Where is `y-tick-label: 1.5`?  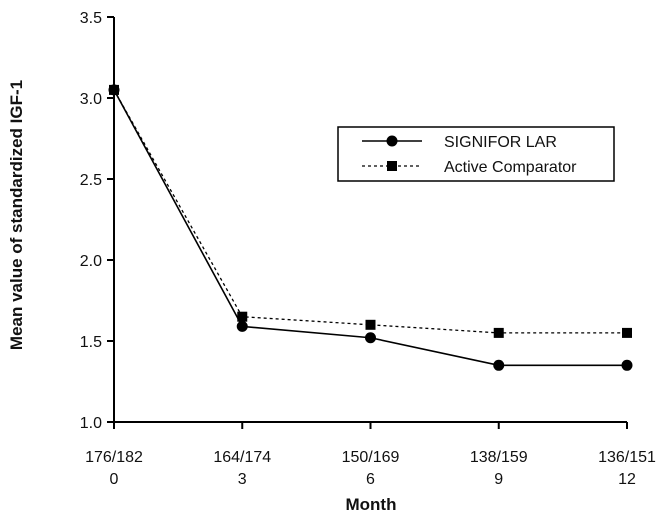 y-tick-label: 1.5 is located at coordinates (91, 342).